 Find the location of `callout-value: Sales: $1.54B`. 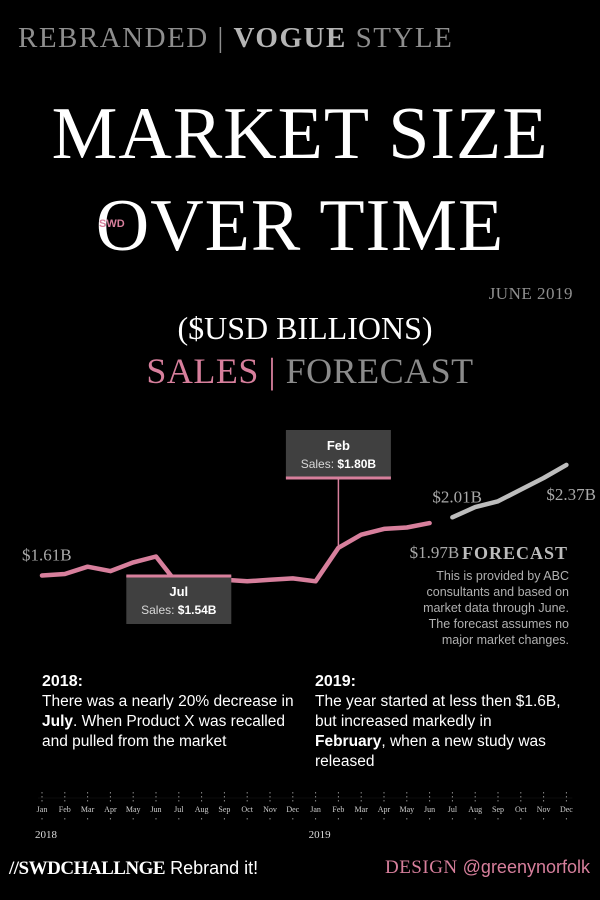

callout-value: Sales: $1.54B is located at coordinates (179, 610).